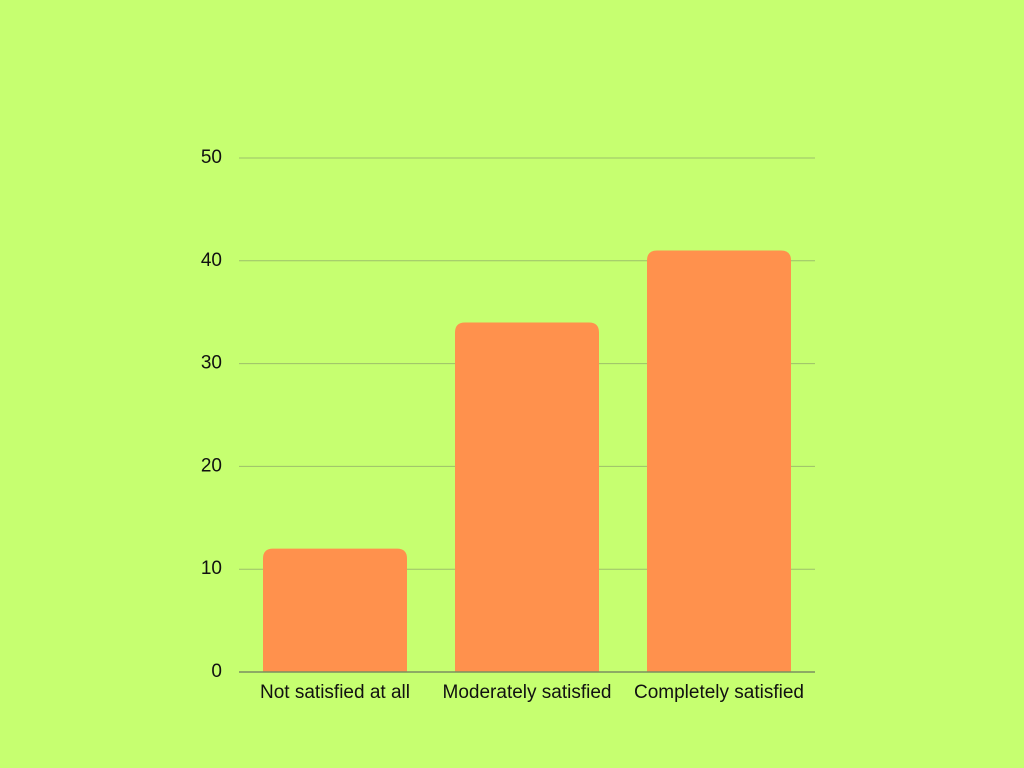 Image resolution: width=1024 pixels, height=768 pixels. What do you see at coordinates (527, 692) in the screenshot?
I see `x-tick-label: Moderately satisfied` at bounding box center [527, 692].